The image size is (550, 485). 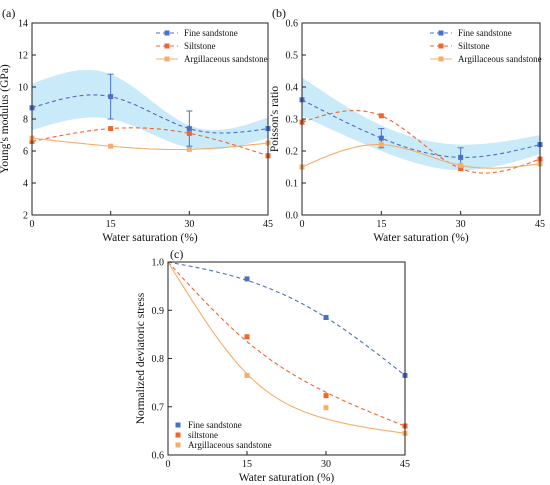 What do you see at coordinates (292, 120) in the screenshot?
I see `y-tick-label: 0.3` at bounding box center [292, 120].